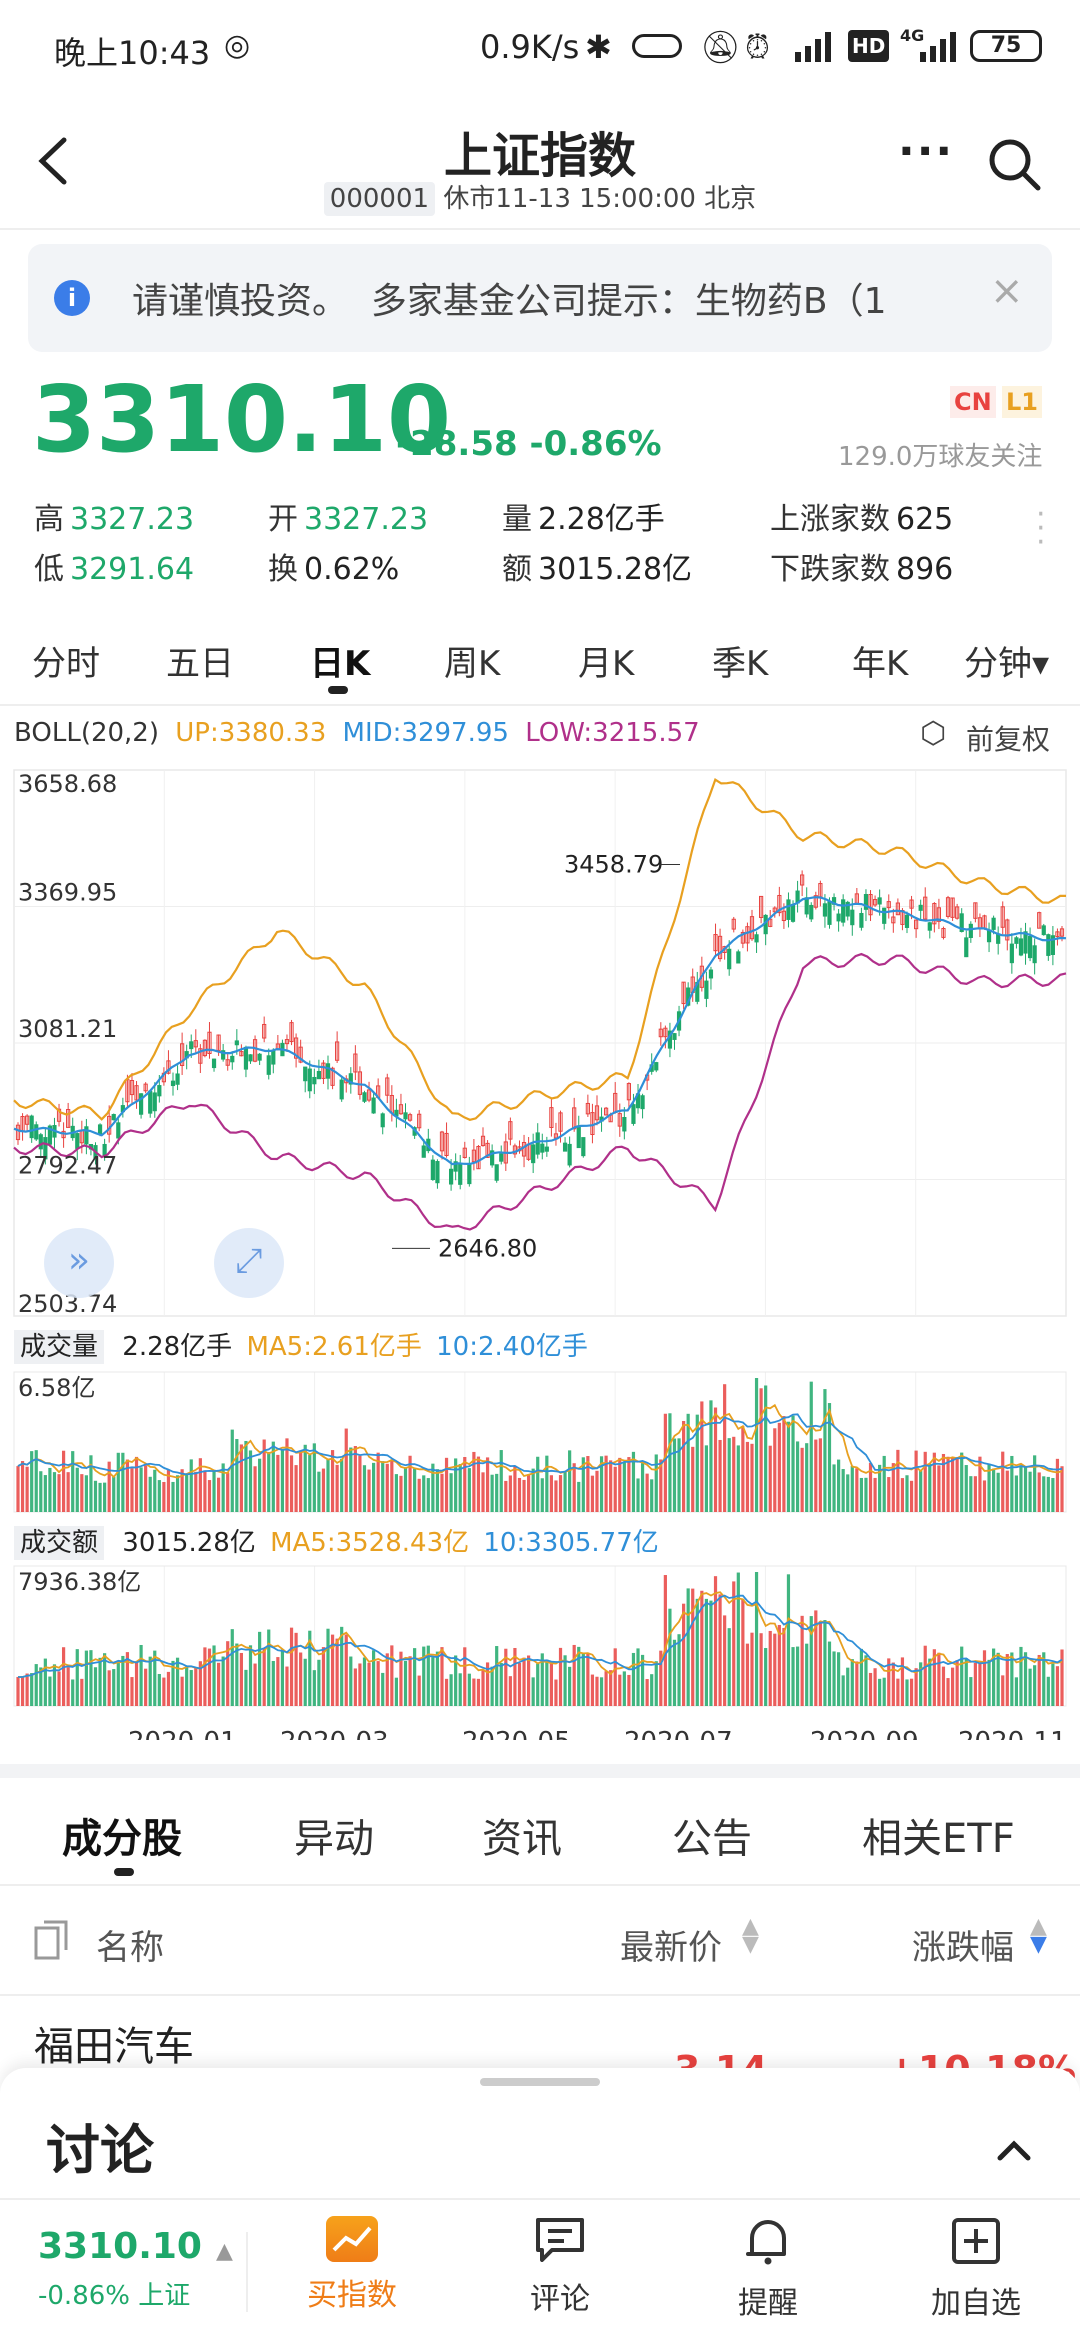 This screenshot has height=2340, width=1080. I want to click on search-icon, so click(1014, 164).